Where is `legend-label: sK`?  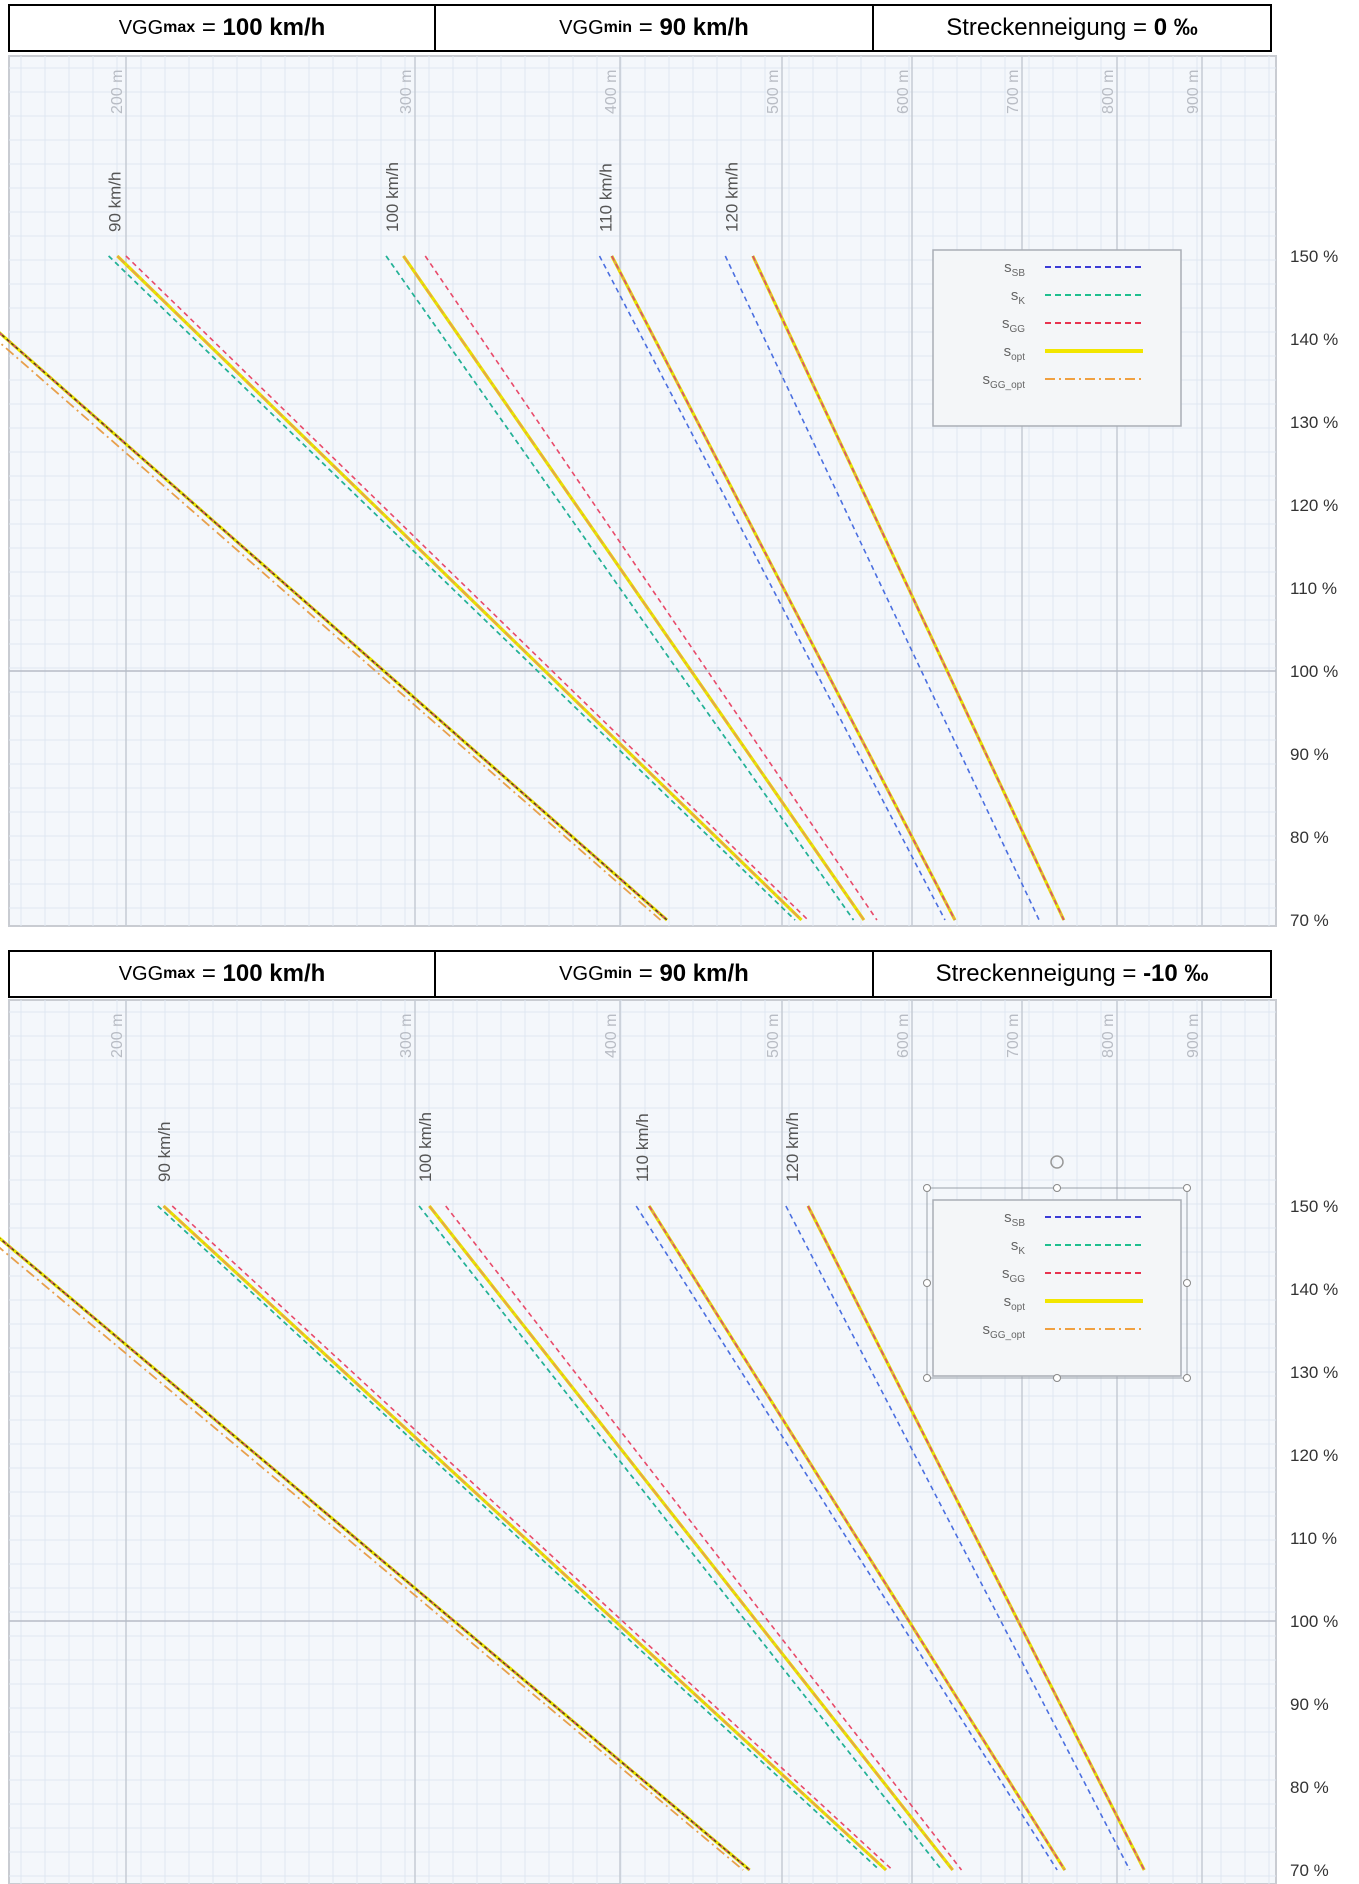
legend-label: sK is located at coordinates (1018, 297).